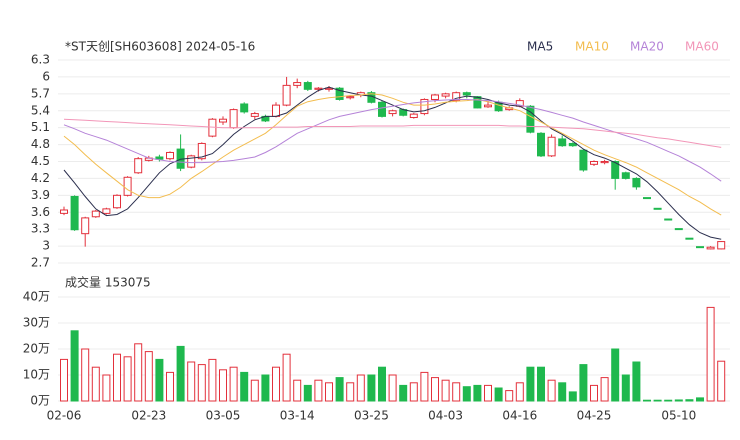 The height and width of the screenshot is (440, 740). Describe the element at coordinates (594, 416) in the screenshot. I see `x-tick-label: 04-25` at that location.